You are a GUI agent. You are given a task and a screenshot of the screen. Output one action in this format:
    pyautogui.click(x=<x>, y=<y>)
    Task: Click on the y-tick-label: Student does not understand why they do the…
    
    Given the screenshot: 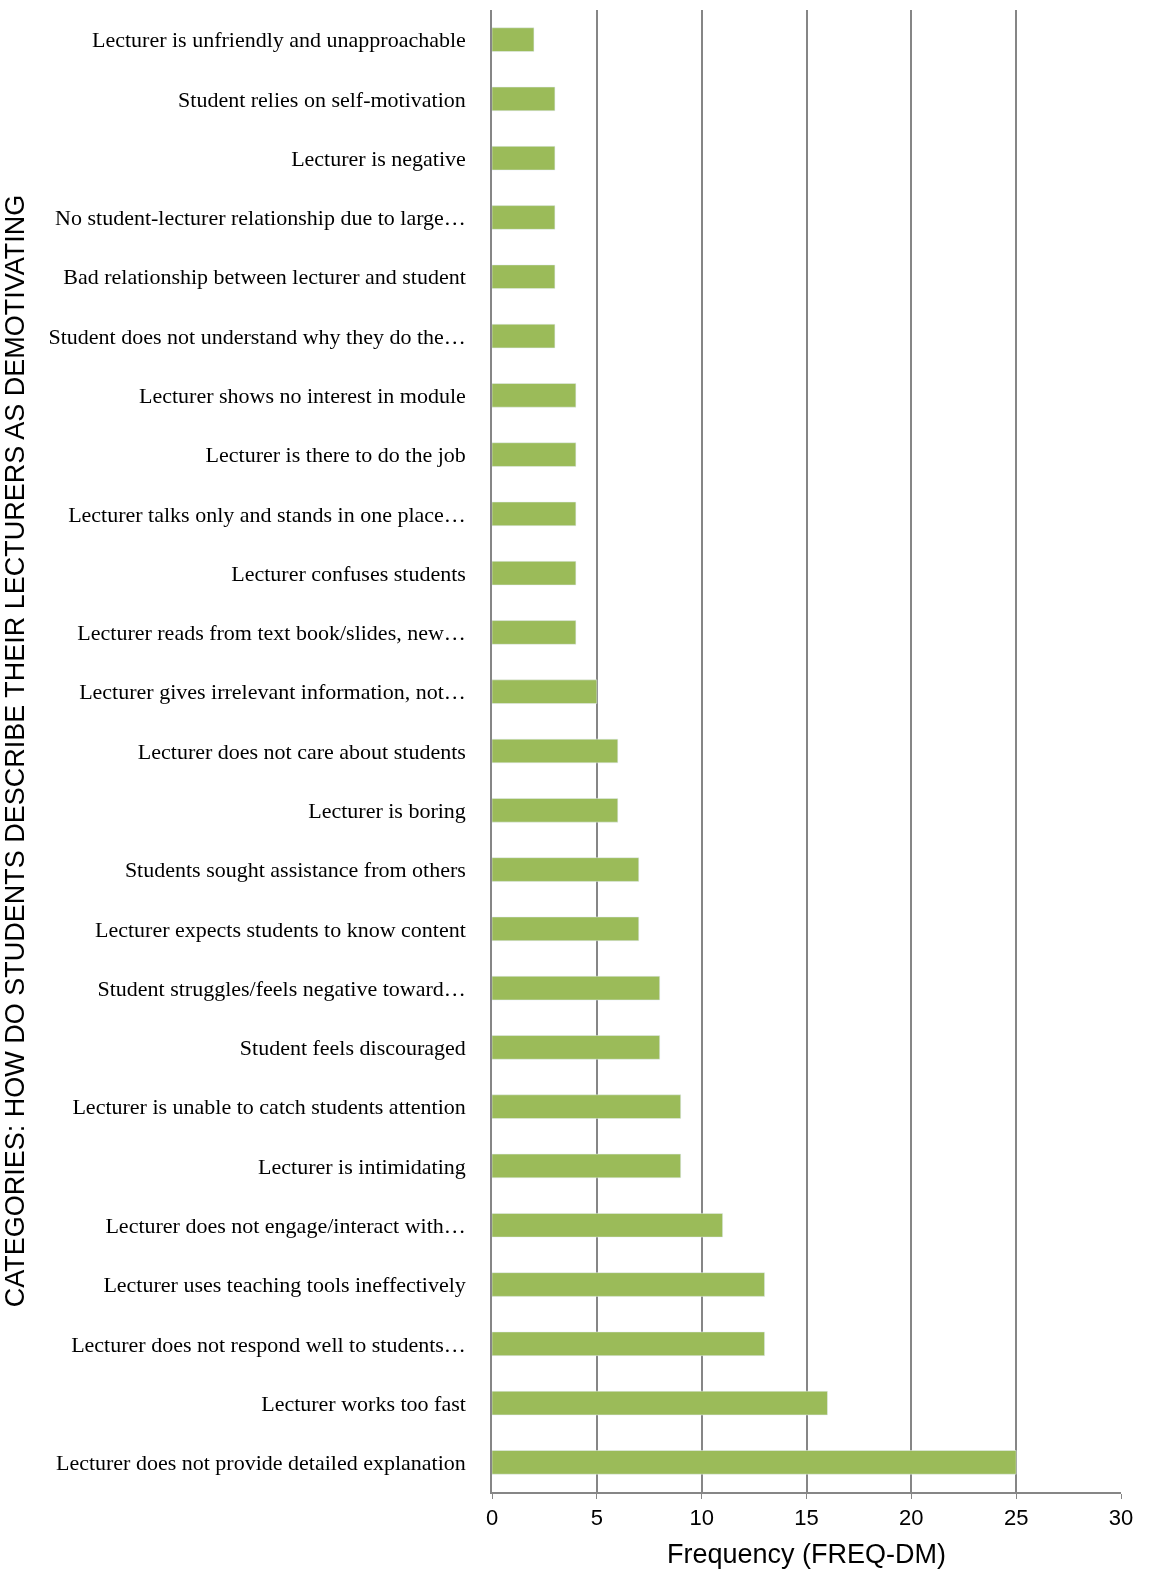 What is the action you would take?
    pyautogui.click(x=257, y=336)
    